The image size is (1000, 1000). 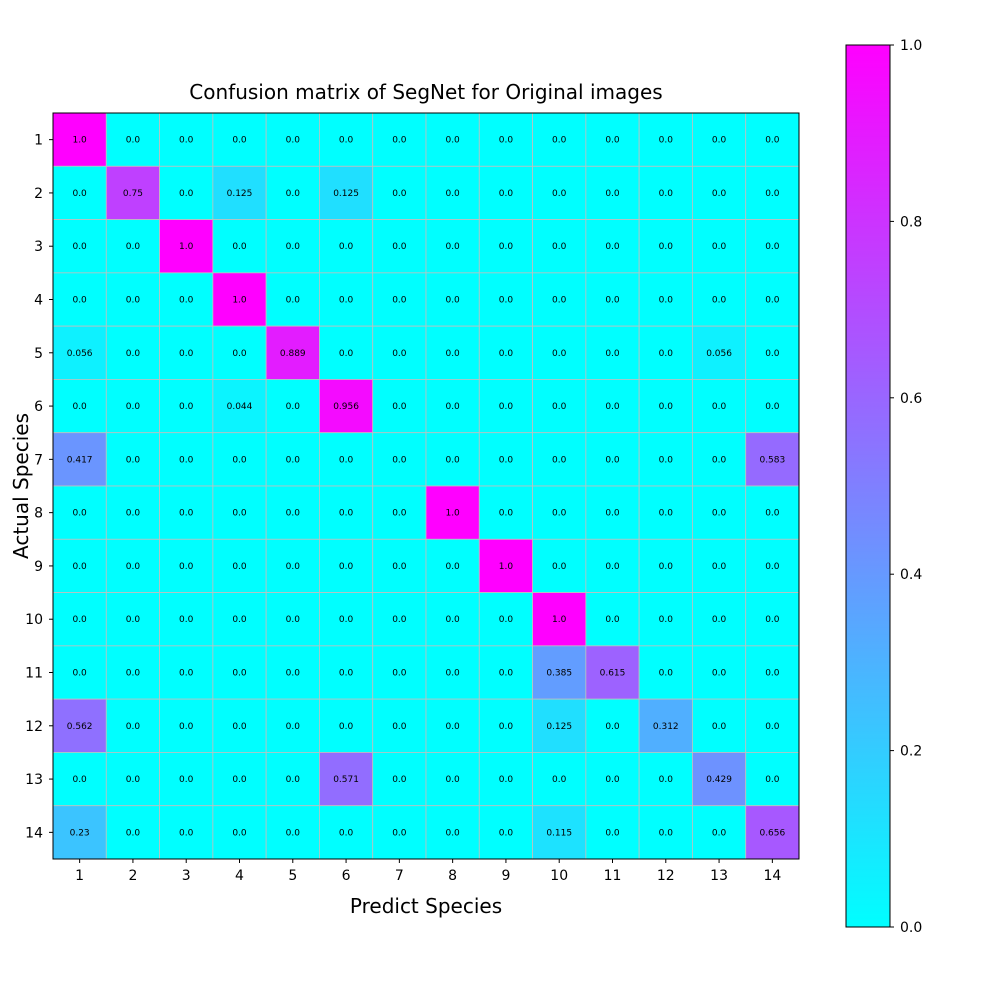 What do you see at coordinates (911, 575) in the screenshot?
I see `colorbar-tick-label: 0.4` at bounding box center [911, 575].